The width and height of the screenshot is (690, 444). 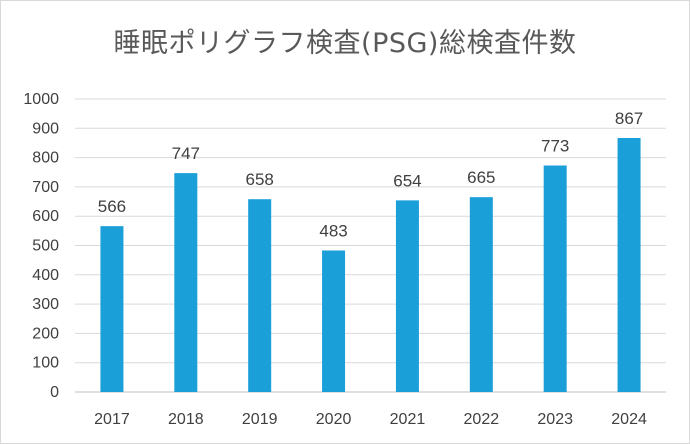 I want to click on y-tick-label: 100, so click(x=45, y=363).